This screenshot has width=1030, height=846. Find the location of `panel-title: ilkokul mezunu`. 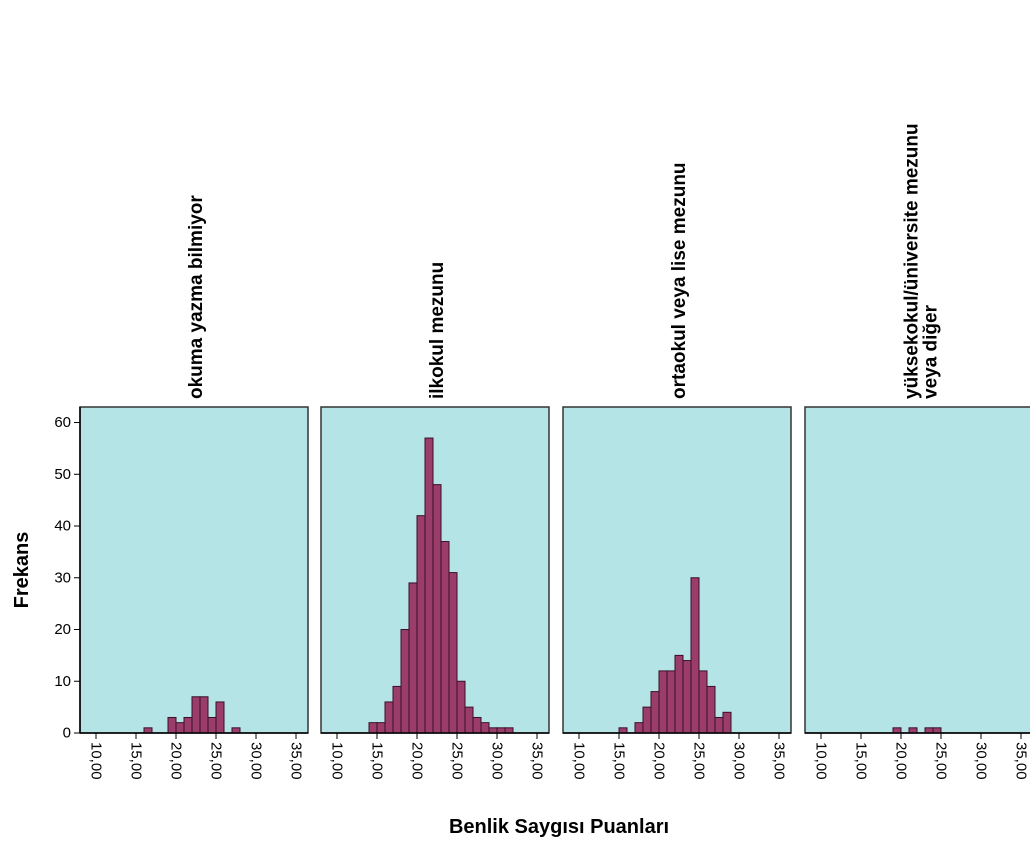

panel-title: ilkokul mezunu is located at coordinates (437, 330).